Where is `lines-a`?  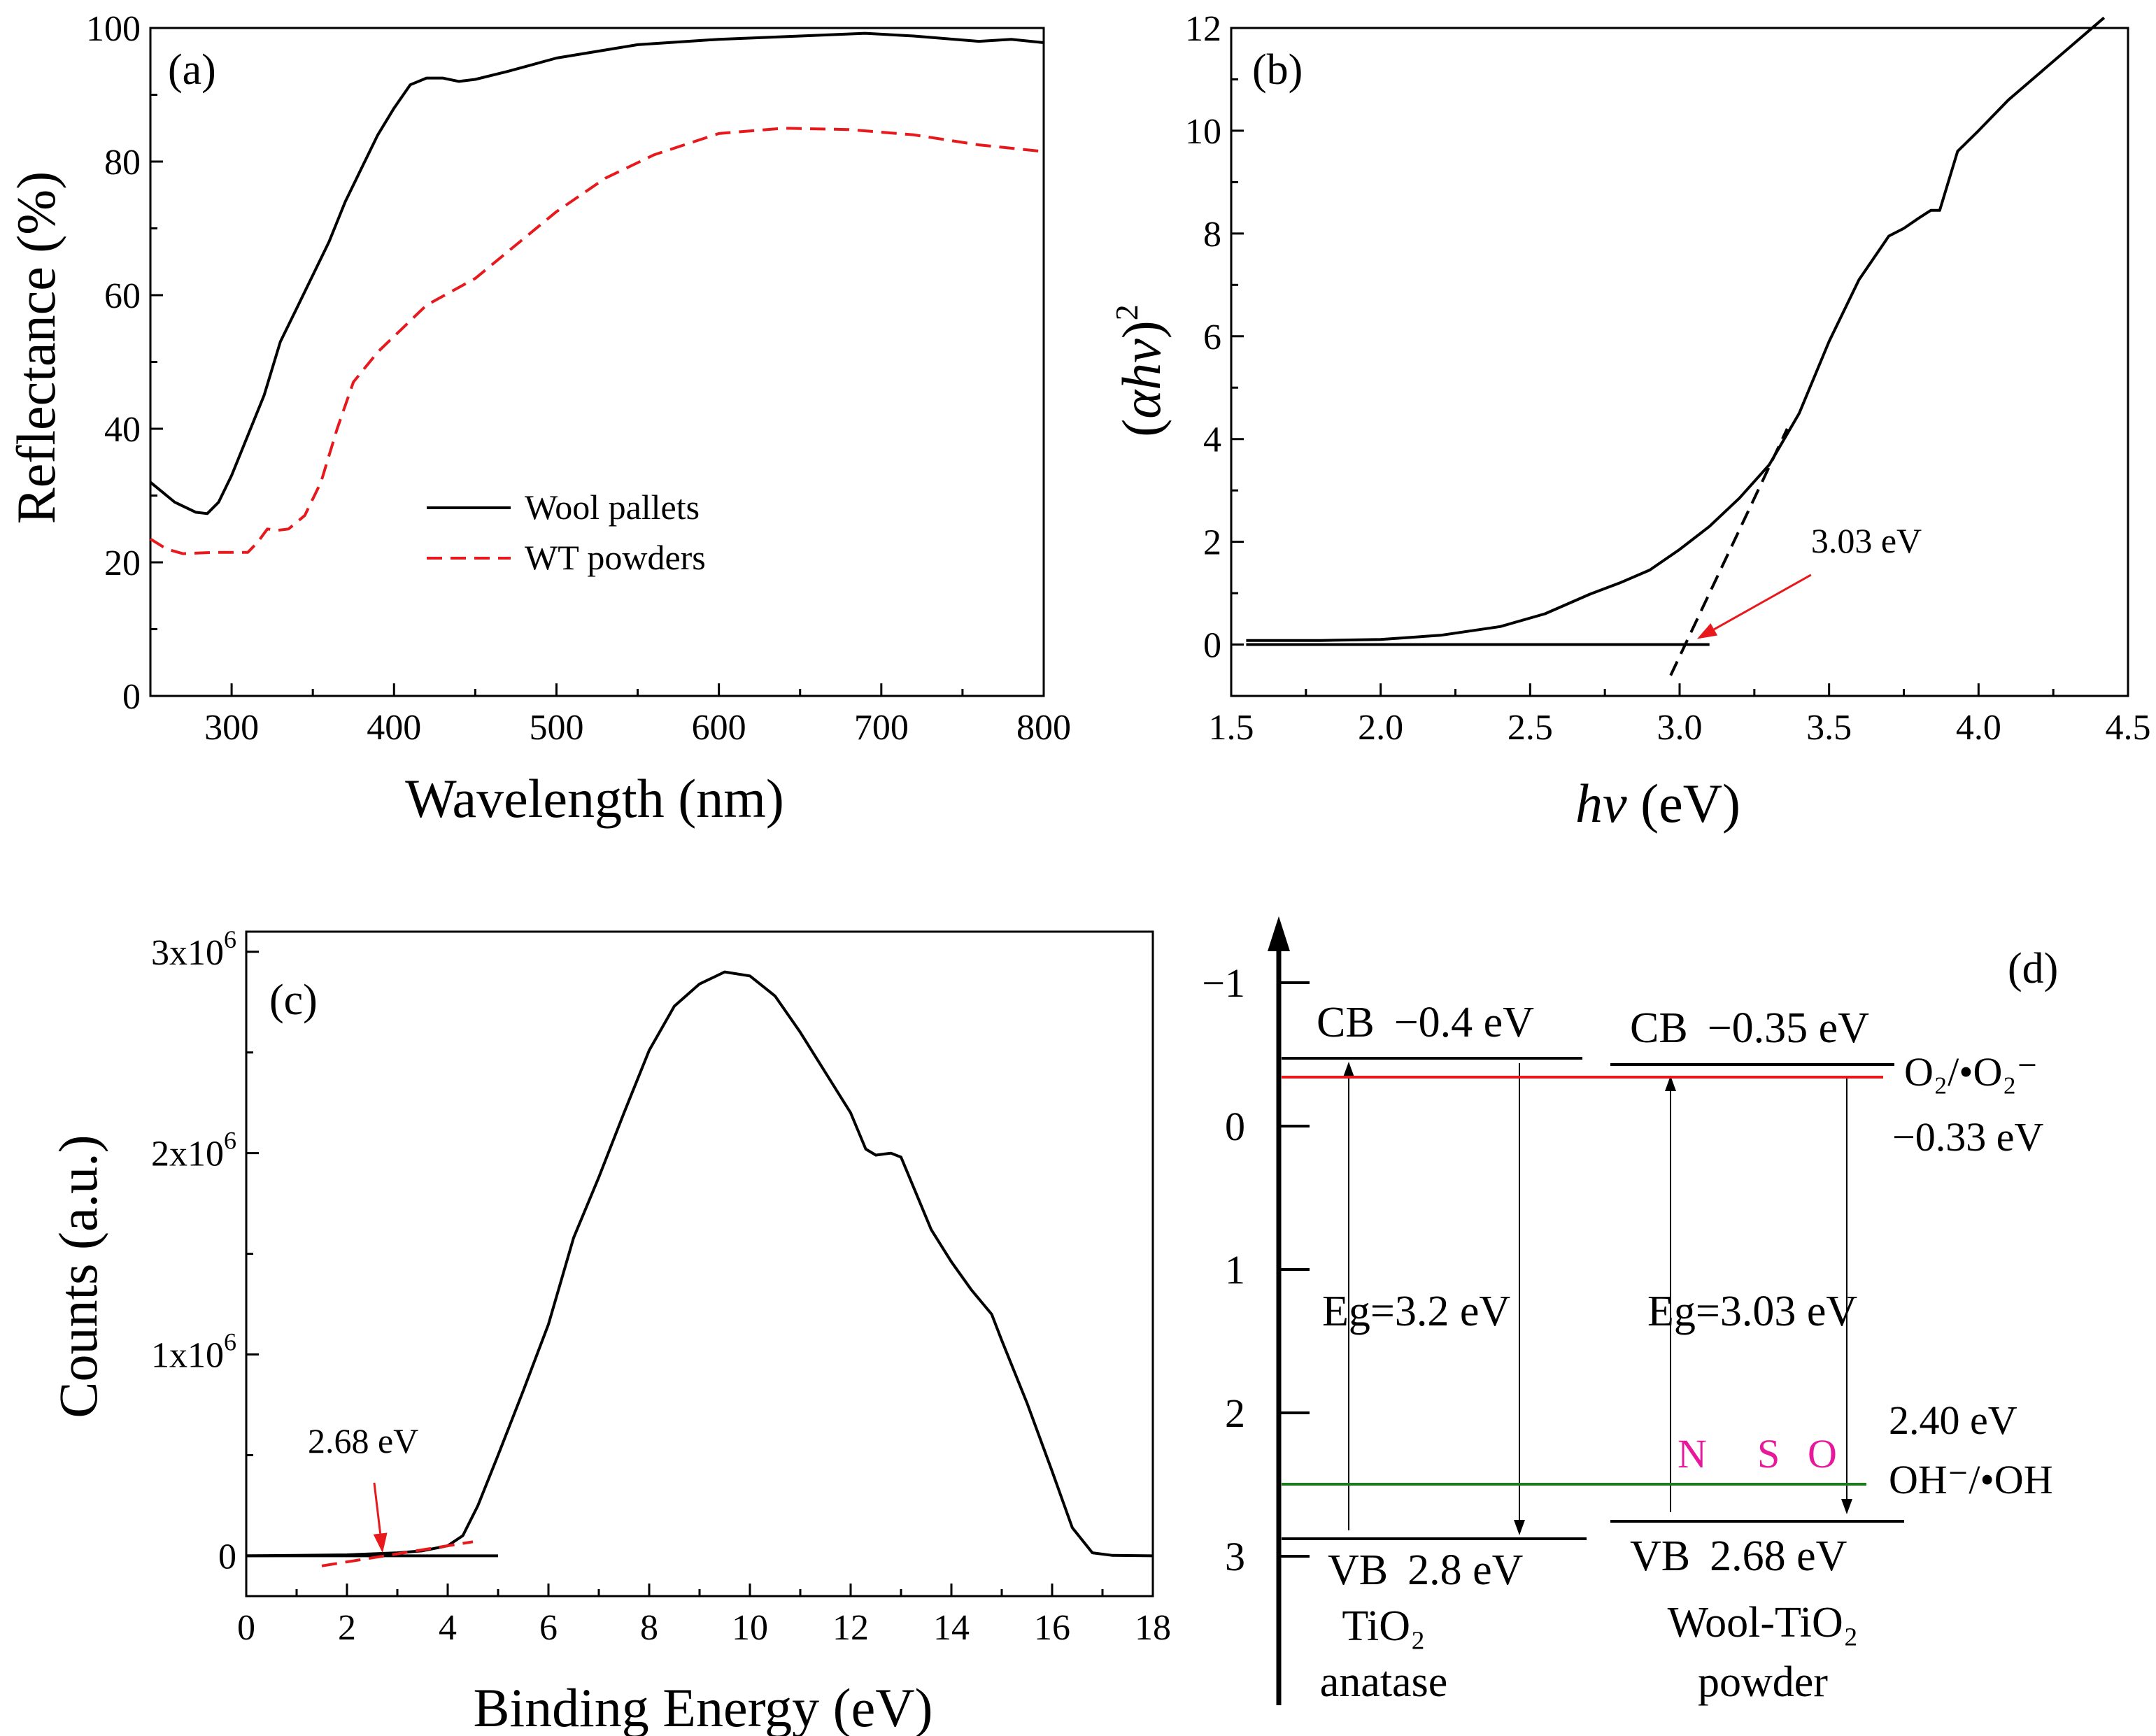
lines-a is located at coordinates (596, 293).